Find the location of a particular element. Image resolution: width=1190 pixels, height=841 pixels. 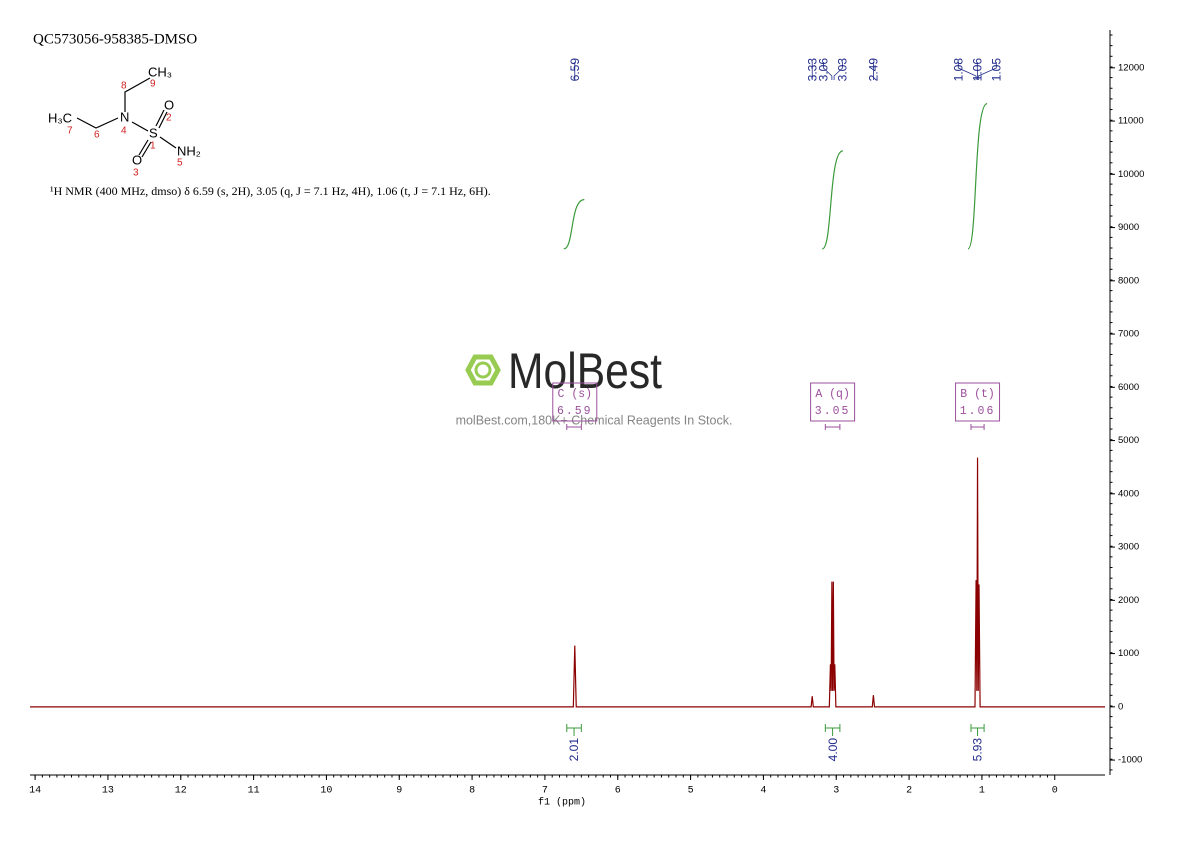

multiplet-name: B (t) is located at coordinates (977, 394).